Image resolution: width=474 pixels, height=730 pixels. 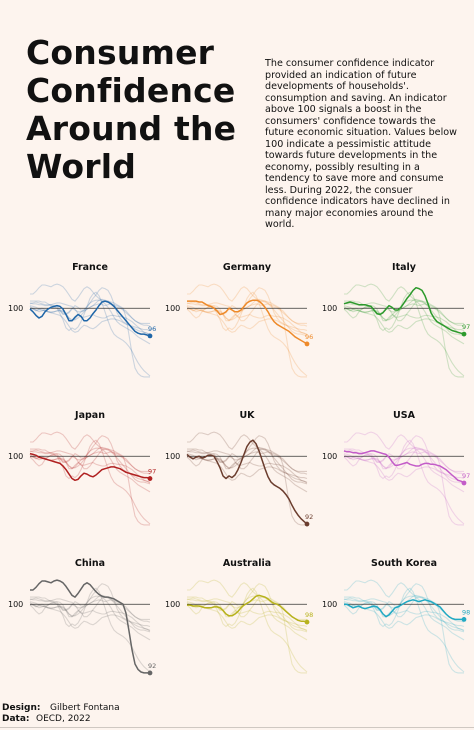 What do you see at coordinates (21, 708) in the screenshot?
I see `design-label: Design:` at bounding box center [21, 708].